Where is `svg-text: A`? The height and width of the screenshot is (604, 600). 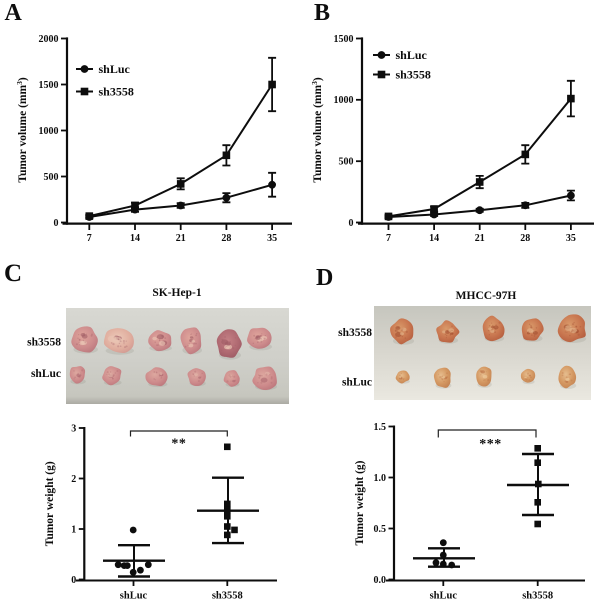 svg-text: A is located at coordinates (14, 13).